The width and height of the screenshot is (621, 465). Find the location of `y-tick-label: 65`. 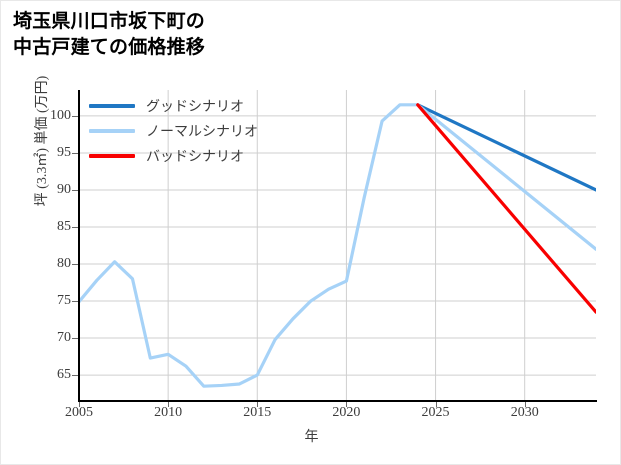

y-tick-label: 65 is located at coordinates (64, 375).